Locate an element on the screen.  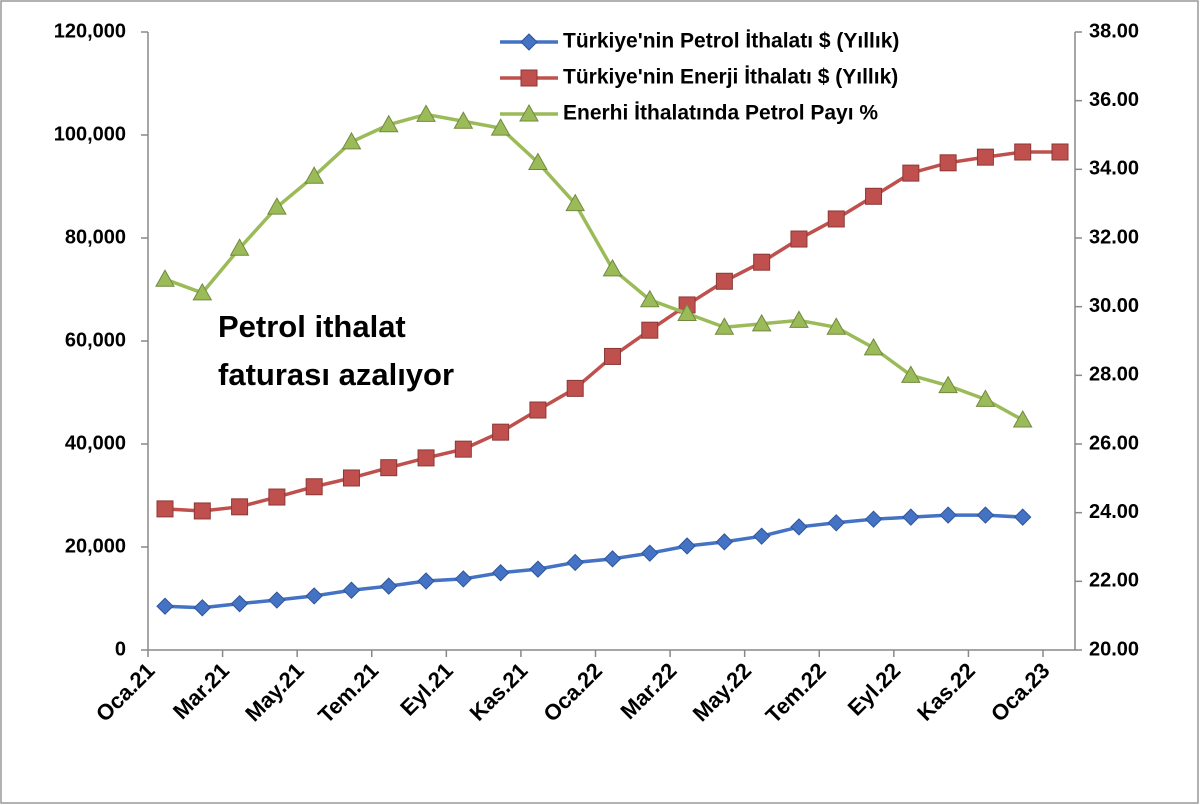
y-tick-label: 60,000 is located at coordinates (95, 340).